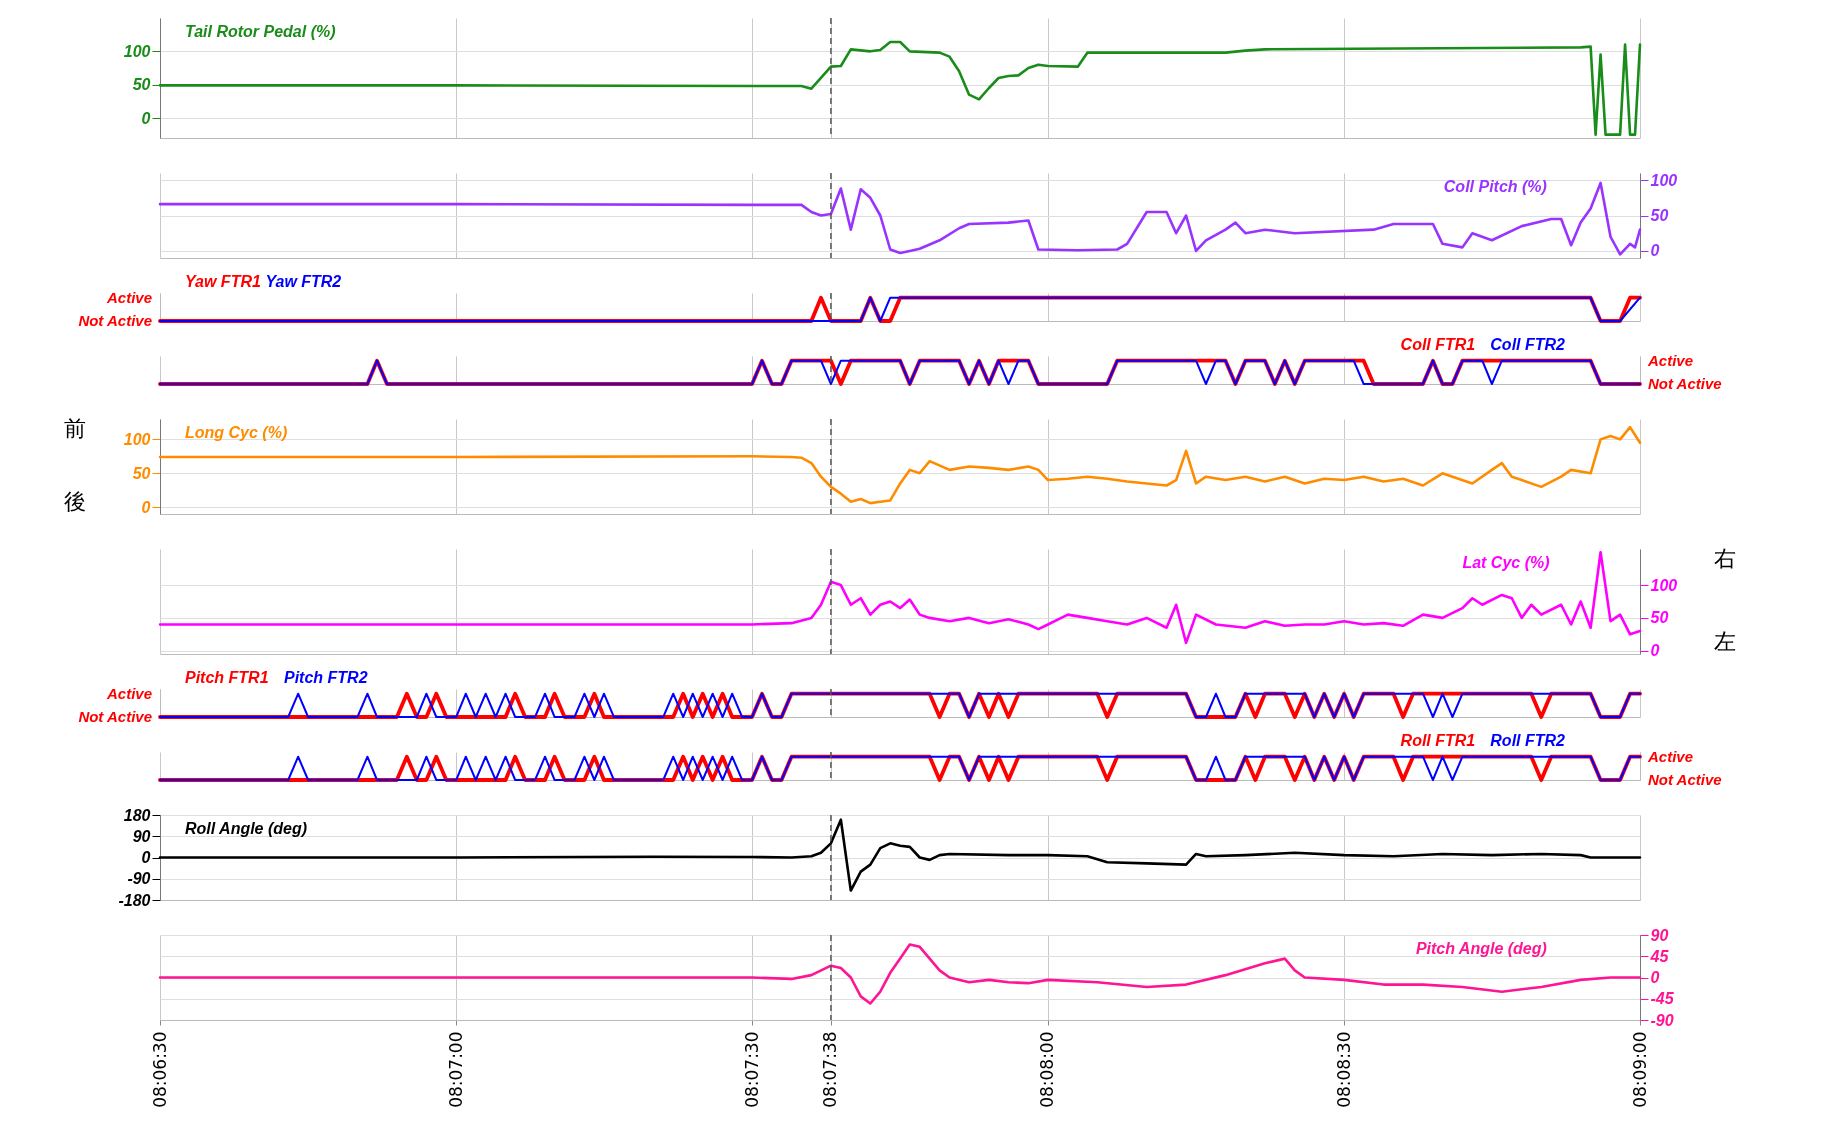 The height and width of the screenshot is (1121, 1831). I want to click on x-tick-label: 08:06:30, so click(159, 1069).